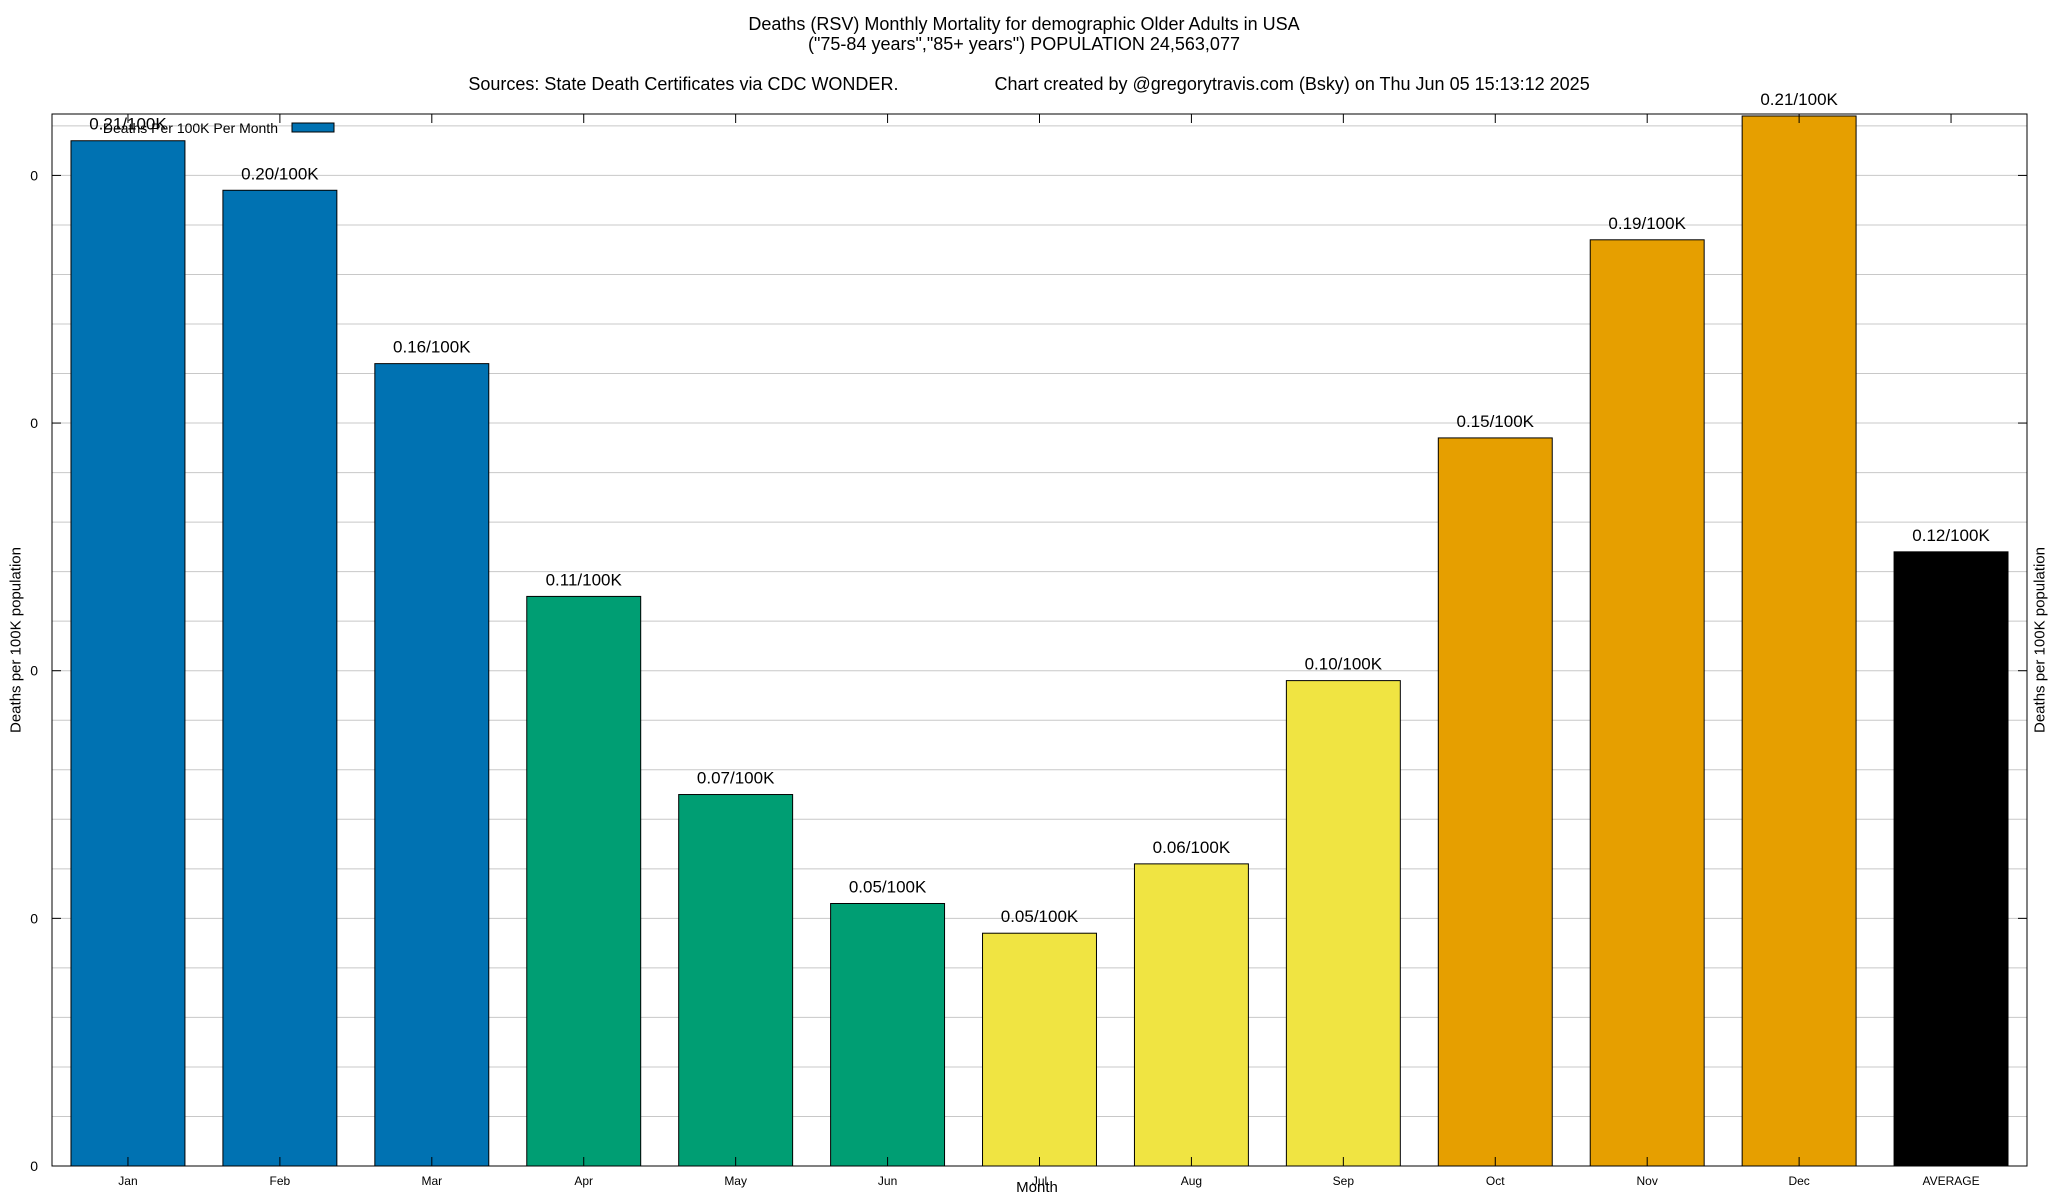 This screenshot has height=1200, width=2048. Describe the element at coordinates (1191, 1015) in the screenshot. I see `bar-aug` at that location.